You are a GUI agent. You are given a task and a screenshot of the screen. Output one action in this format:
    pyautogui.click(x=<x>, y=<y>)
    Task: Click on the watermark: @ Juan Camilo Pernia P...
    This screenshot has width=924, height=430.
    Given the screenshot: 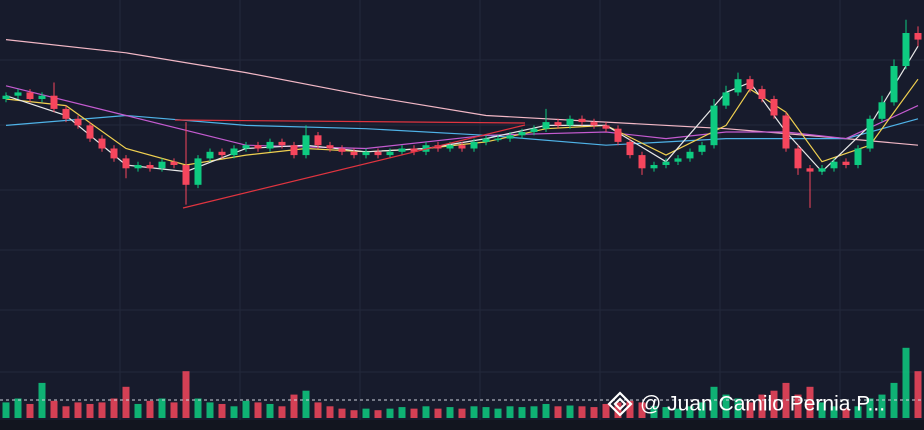 What is the action you would take?
    pyautogui.click(x=762, y=404)
    